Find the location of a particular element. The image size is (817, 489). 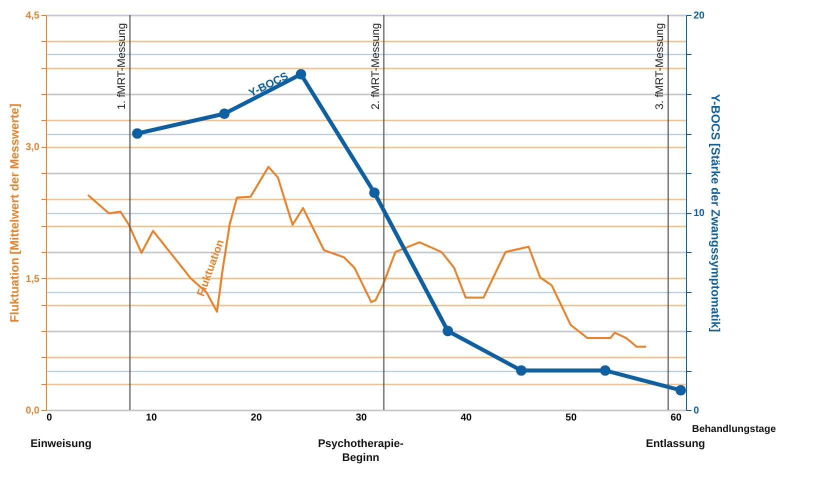

text: Entlassung is located at coordinates (676, 444).